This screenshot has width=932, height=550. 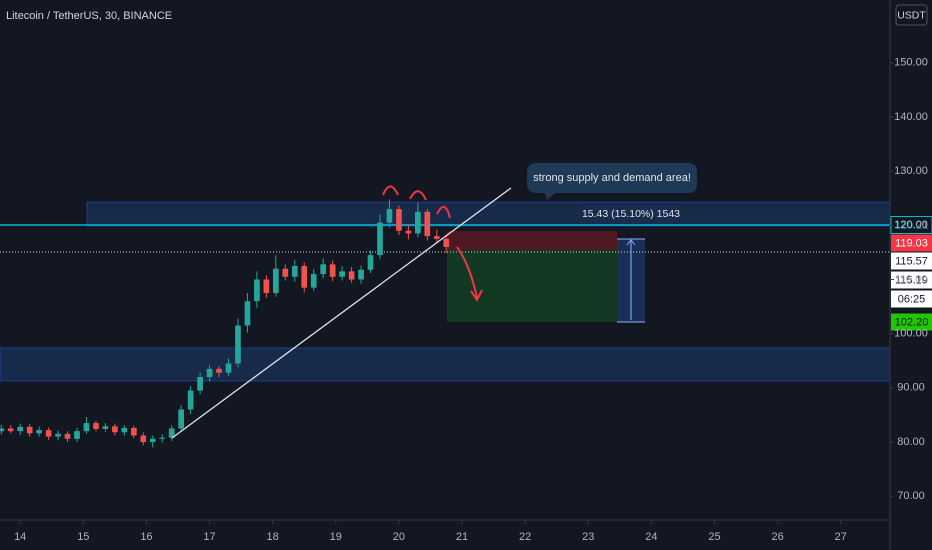 I want to click on x-tick-label: 18, so click(x=273, y=537).